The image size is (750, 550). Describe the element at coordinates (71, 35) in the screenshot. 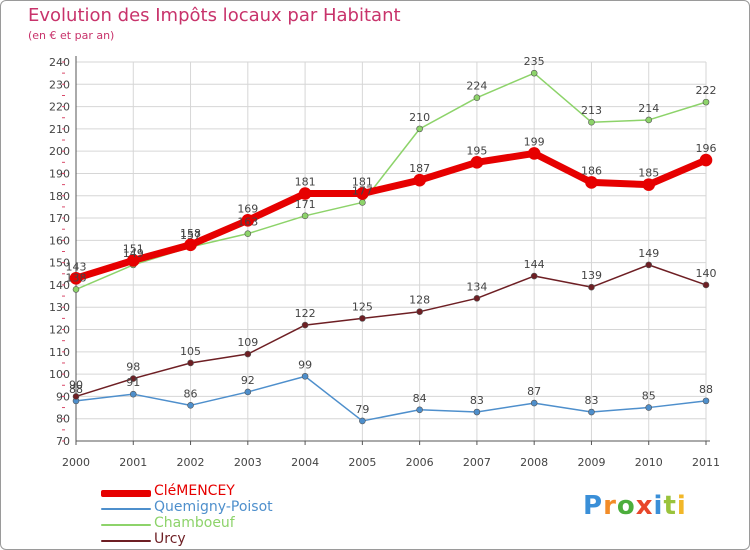

I see `chart-subtitle: (en € et par an)` at that location.